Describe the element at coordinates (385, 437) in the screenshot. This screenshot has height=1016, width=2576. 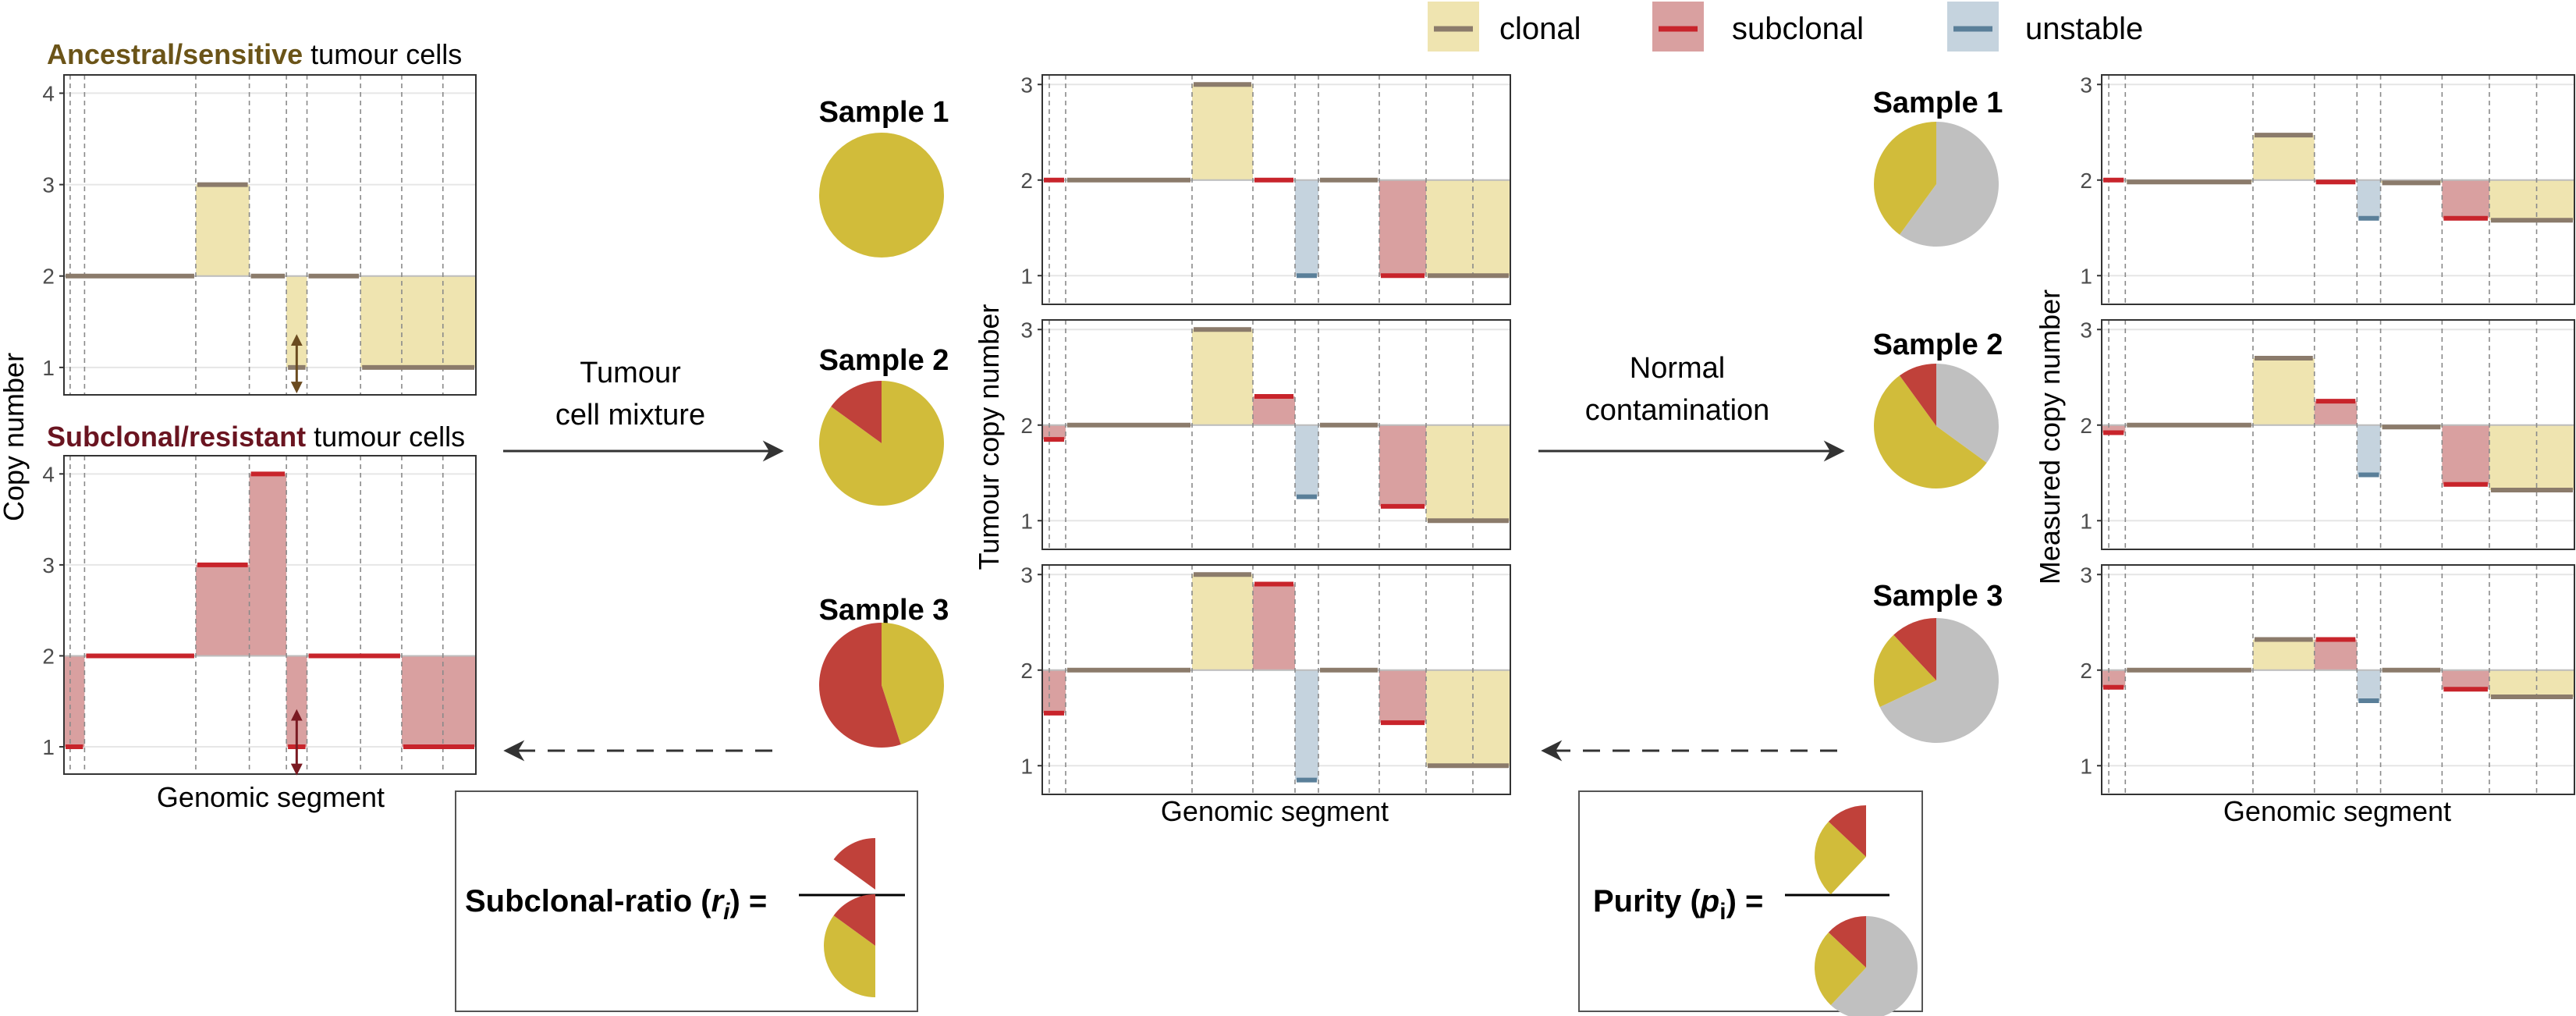
I see `resistant-title-rest: tumour cells` at that location.